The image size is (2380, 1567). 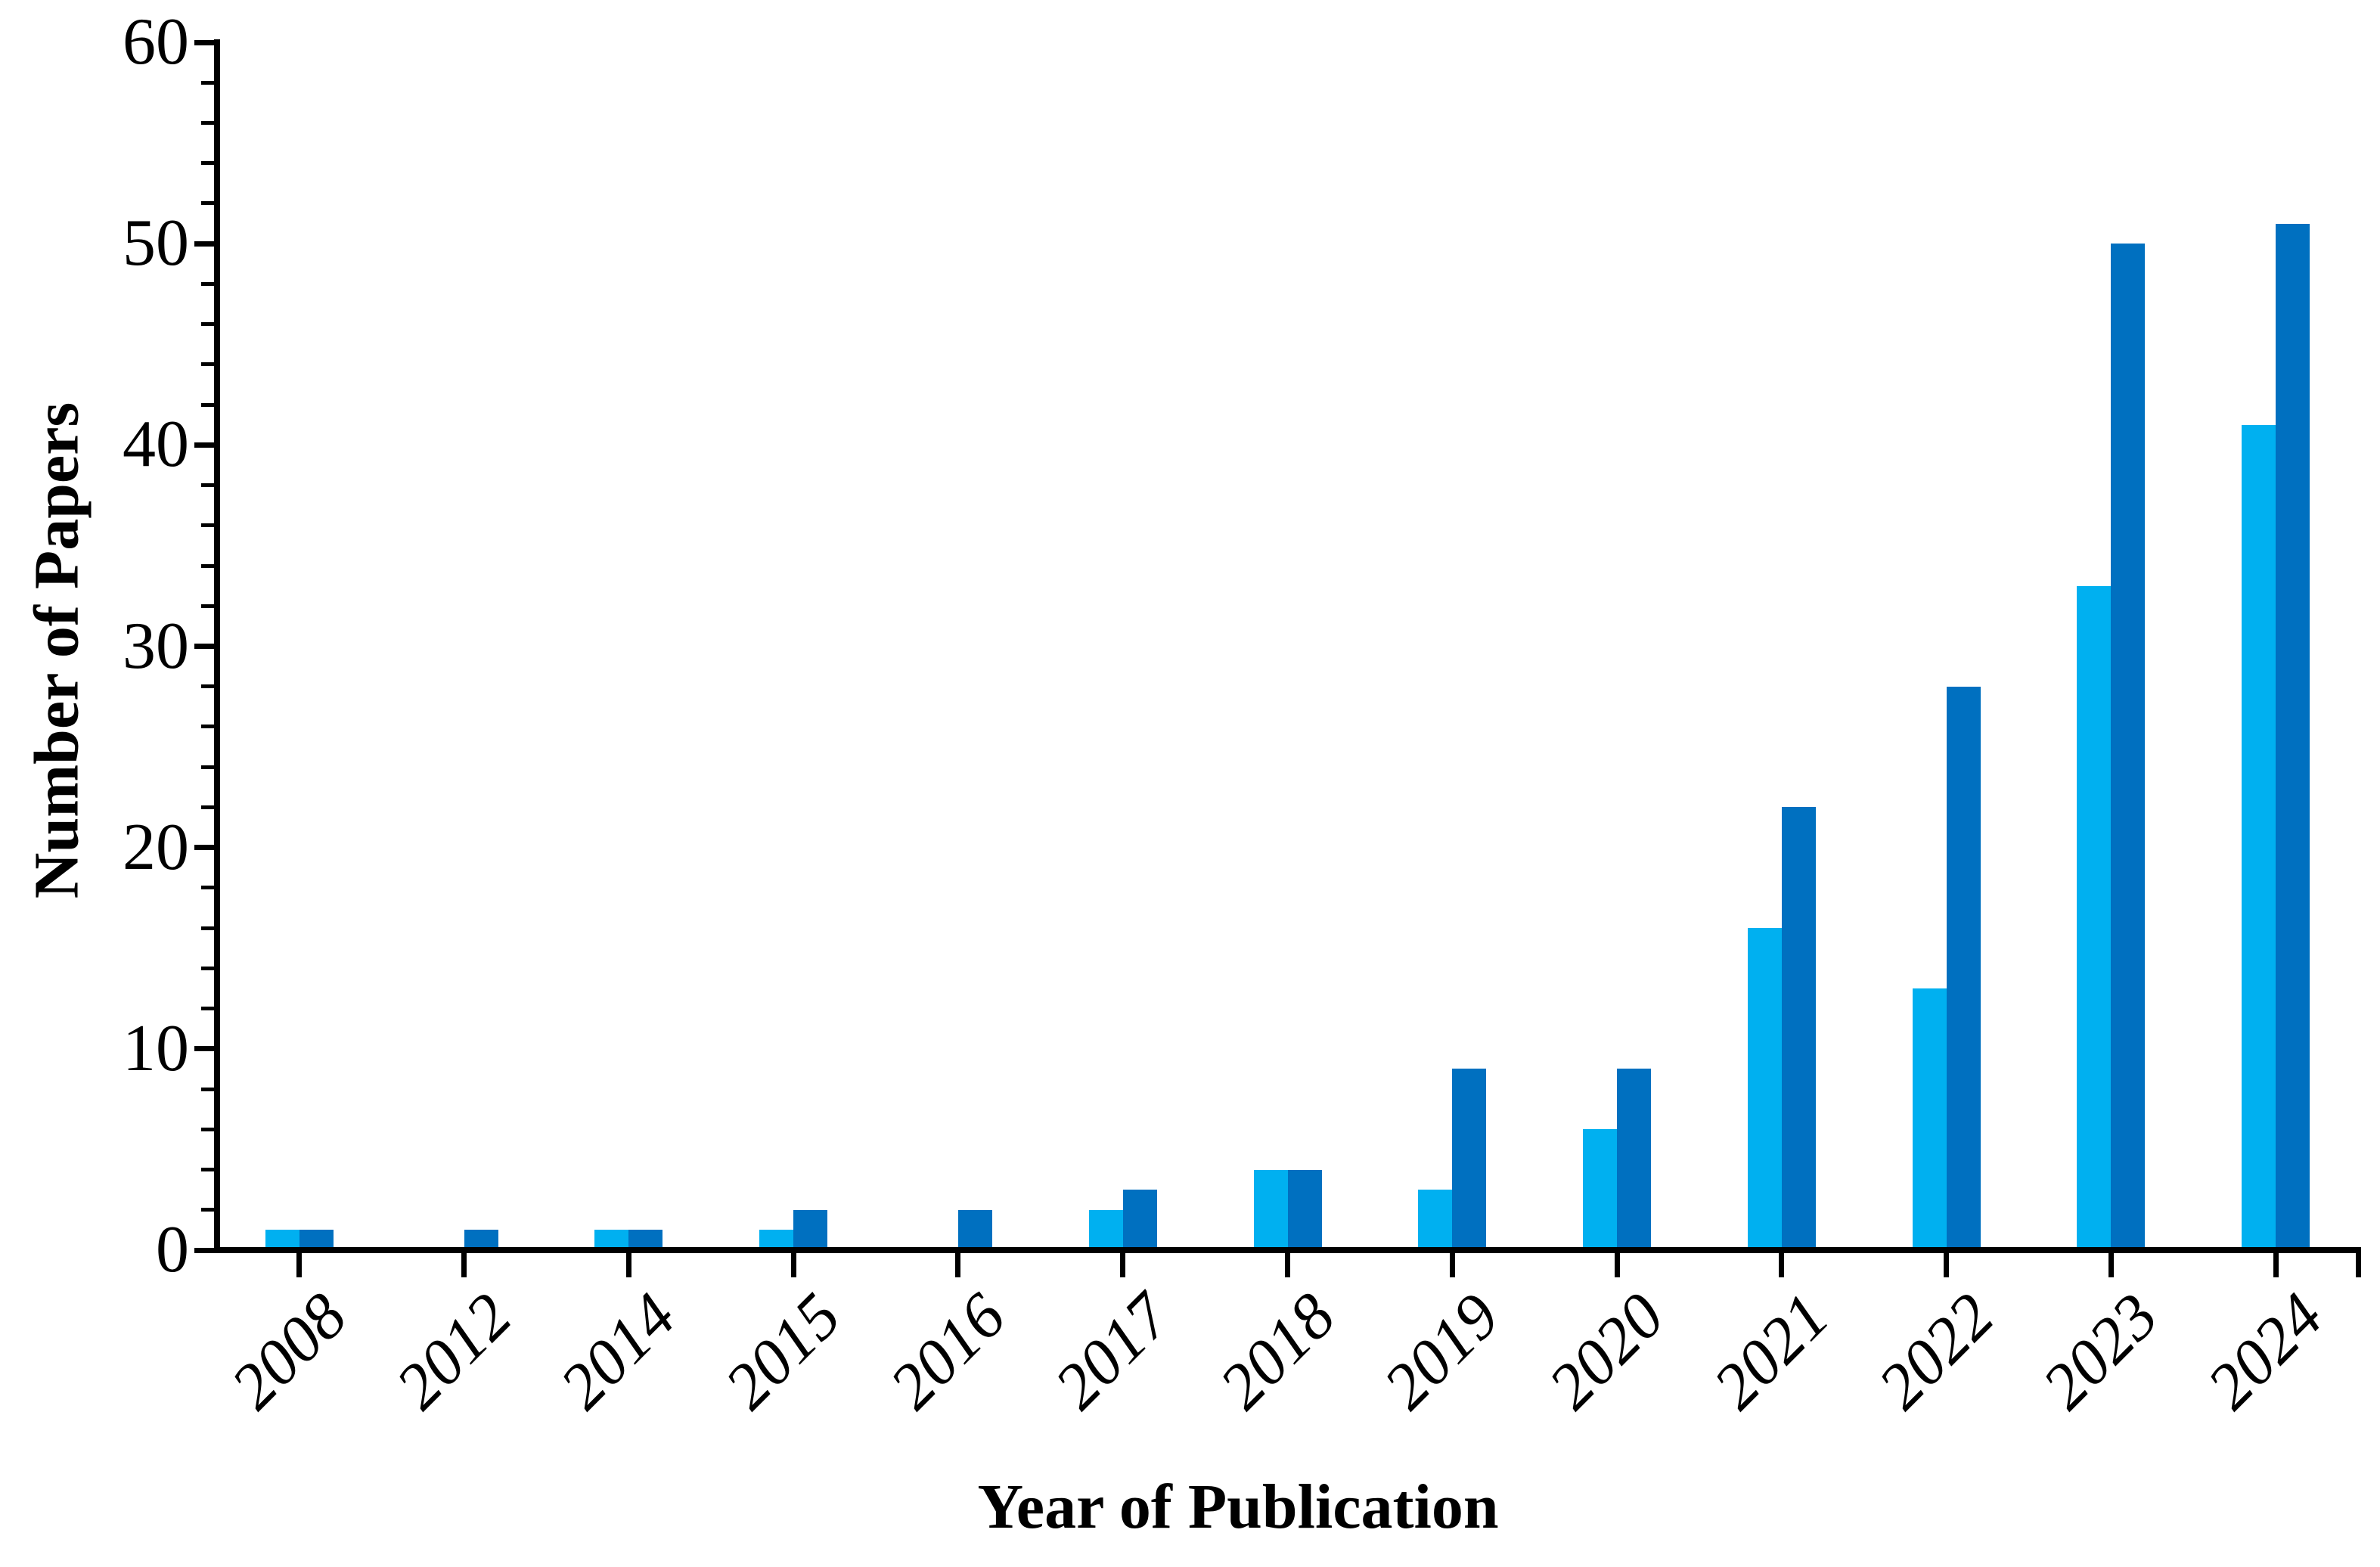 I want to click on y-tick-label-0: 0, so click(x=172, y=1249).